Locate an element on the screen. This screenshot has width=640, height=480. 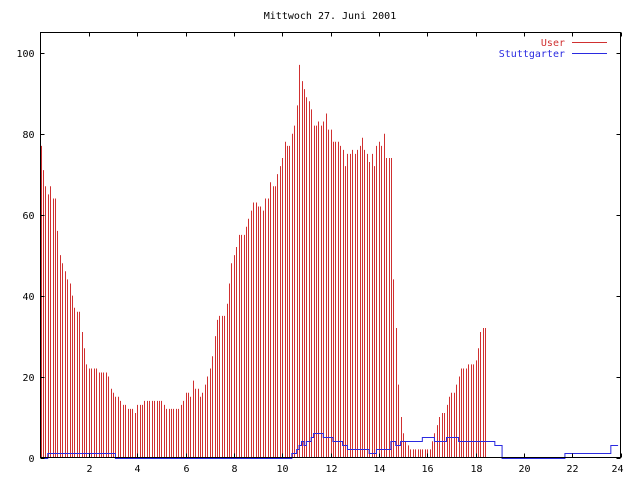
legend: User Stuttgarter is located at coordinates (553, 49).